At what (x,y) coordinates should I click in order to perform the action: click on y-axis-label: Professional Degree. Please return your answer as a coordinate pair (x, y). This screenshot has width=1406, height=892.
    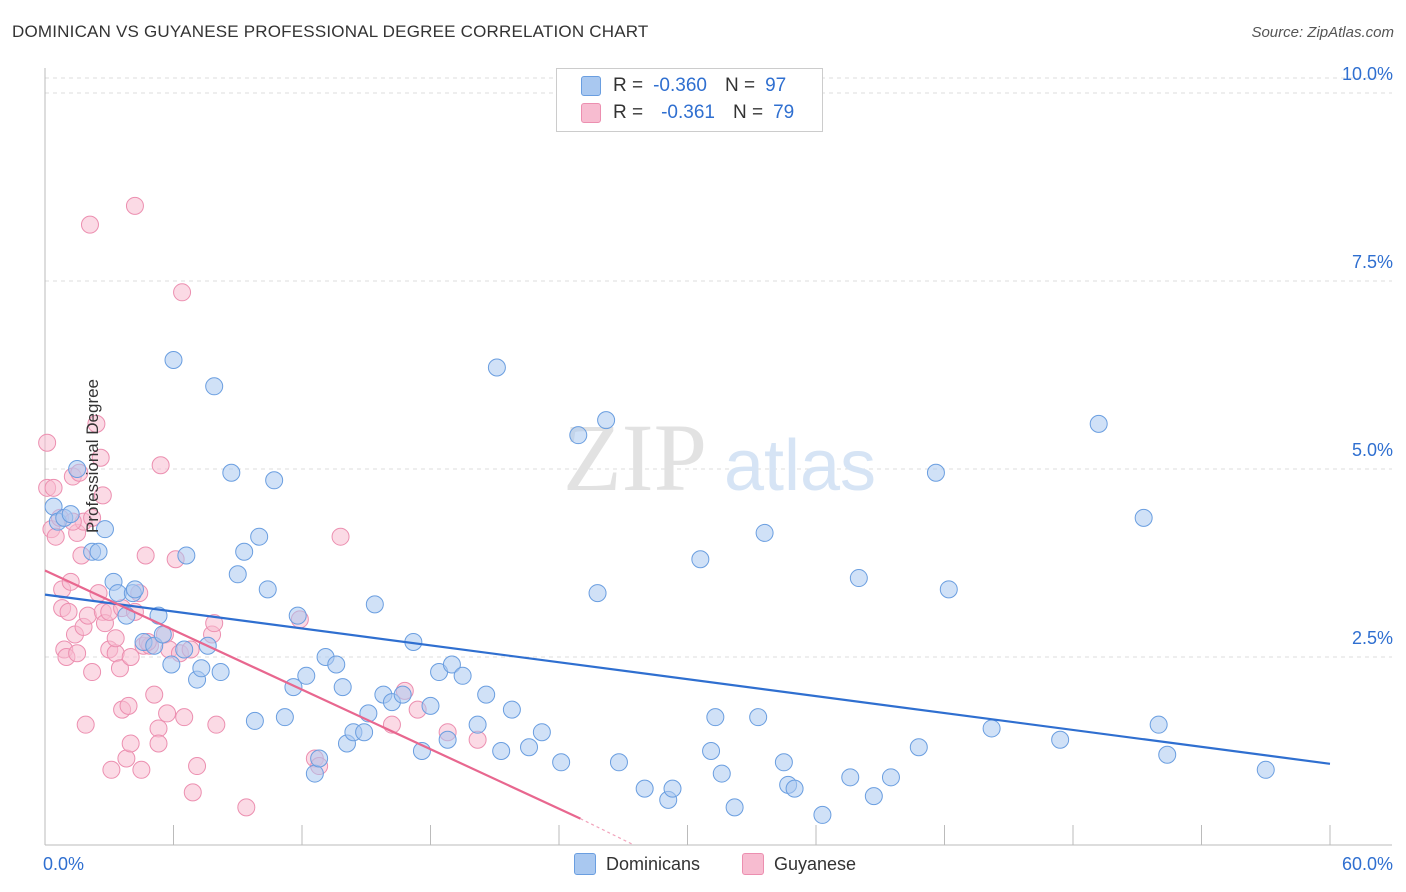
    Looking at the image, I should click on (93, 456).